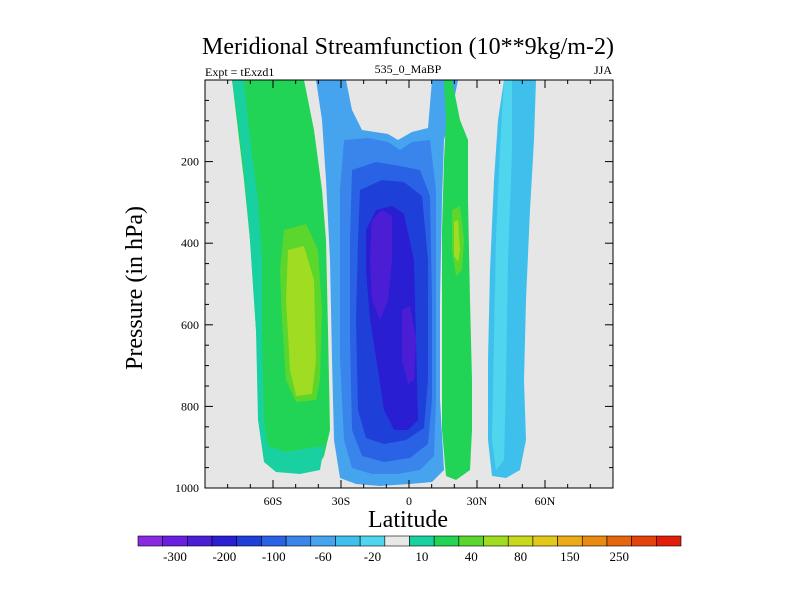 The height and width of the screenshot is (600, 800). What do you see at coordinates (274, 556) in the screenshot?
I see `colorbar-label: -100` at bounding box center [274, 556].